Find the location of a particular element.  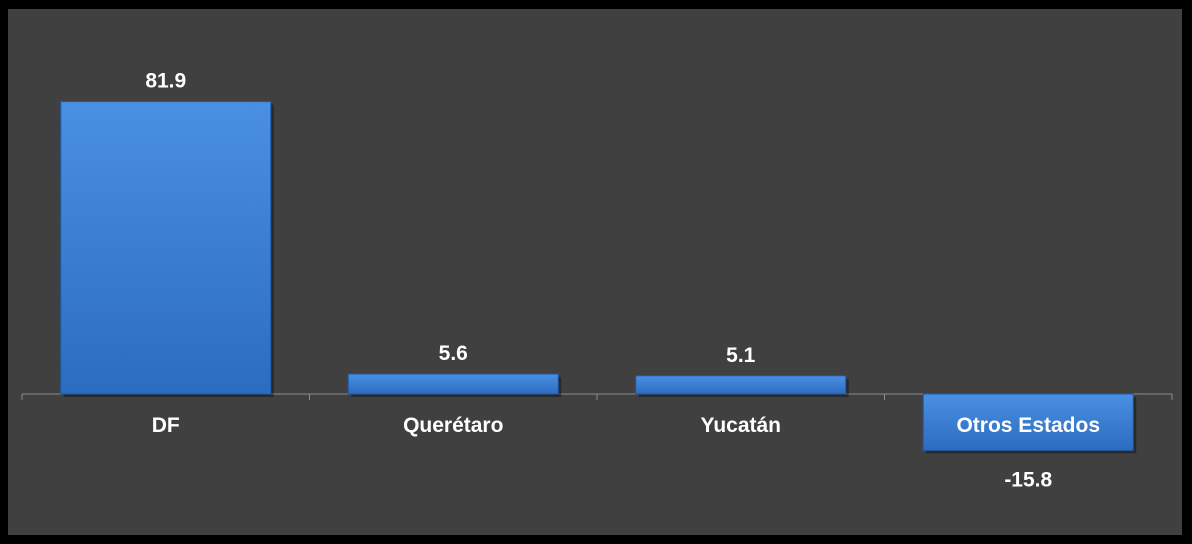

category-label-df: DF is located at coordinates (166, 425).